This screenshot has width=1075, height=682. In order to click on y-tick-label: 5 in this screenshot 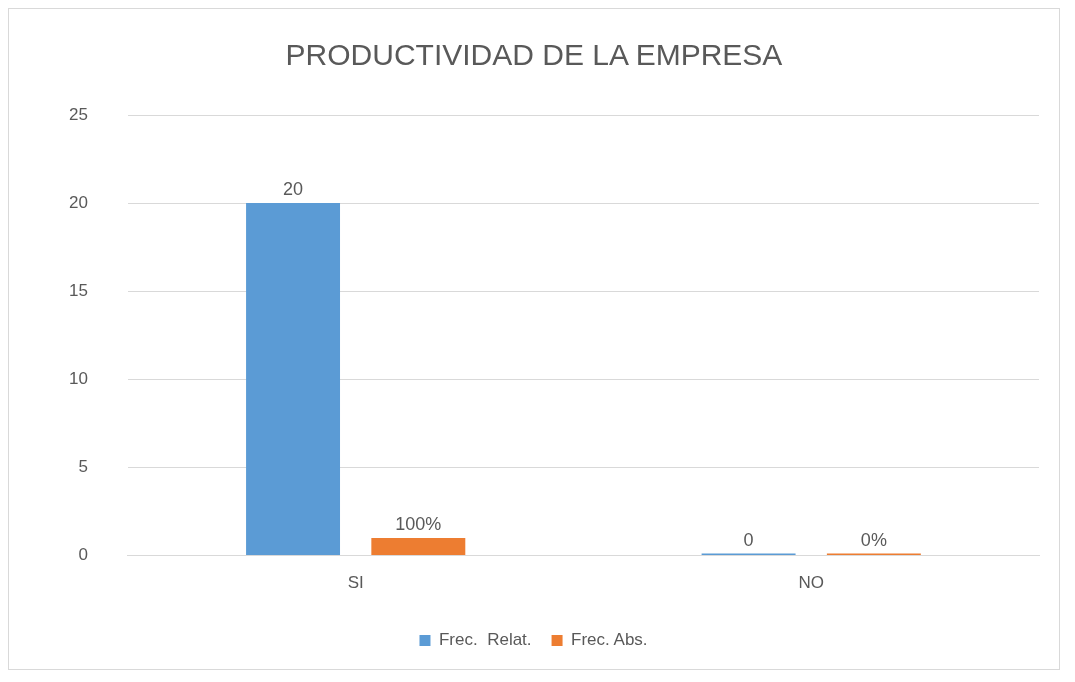, I will do `click(83, 467)`.